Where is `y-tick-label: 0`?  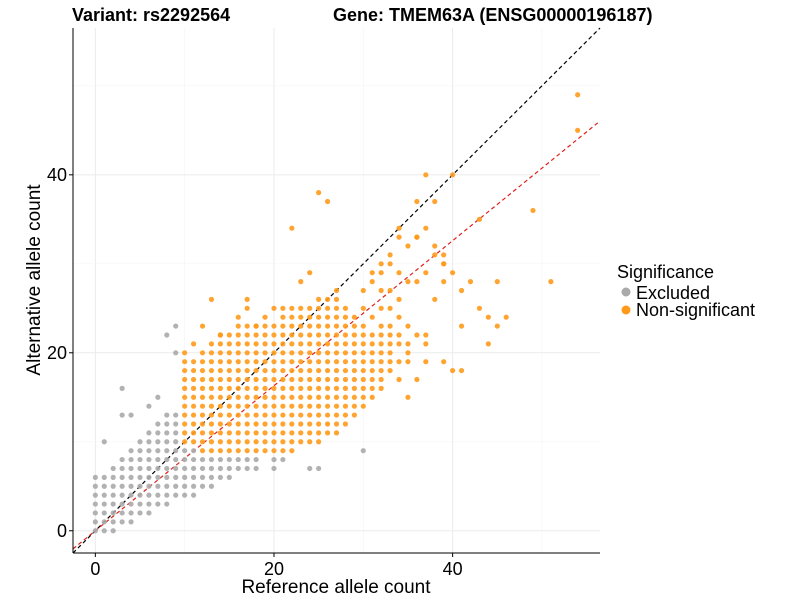
y-tick-label: 0 is located at coordinates (62, 531).